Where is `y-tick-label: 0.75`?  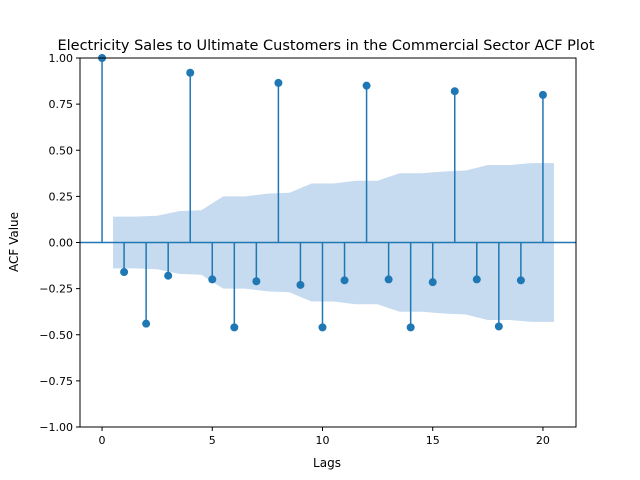 y-tick-label: 0.75 is located at coordinates (61, 104).